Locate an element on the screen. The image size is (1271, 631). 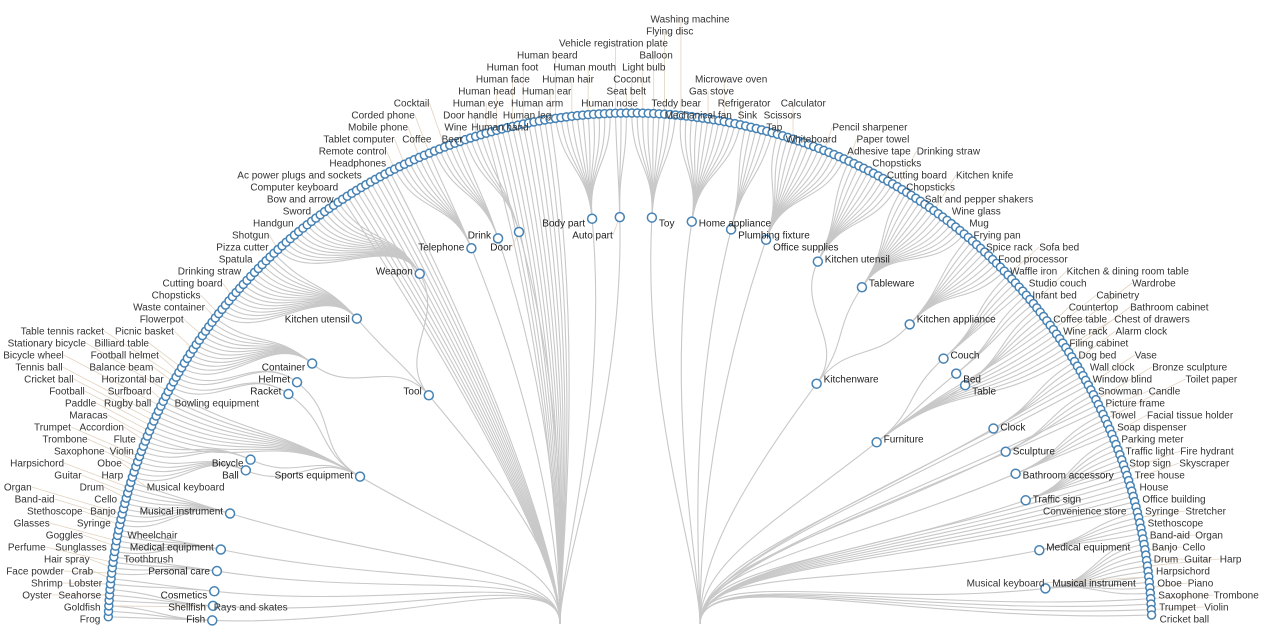
category-label: Racket is located at coordinates (265, 392).